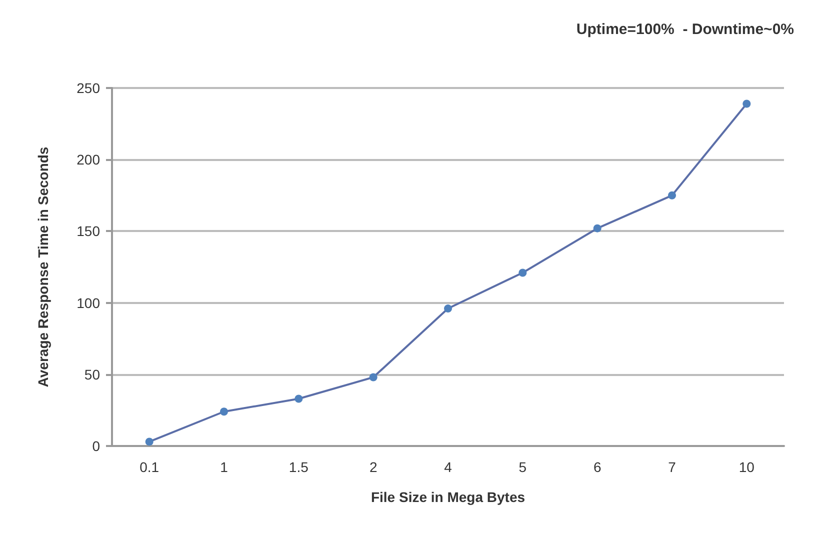  I want to click on x-tick-label: 4, so click(448, 467).